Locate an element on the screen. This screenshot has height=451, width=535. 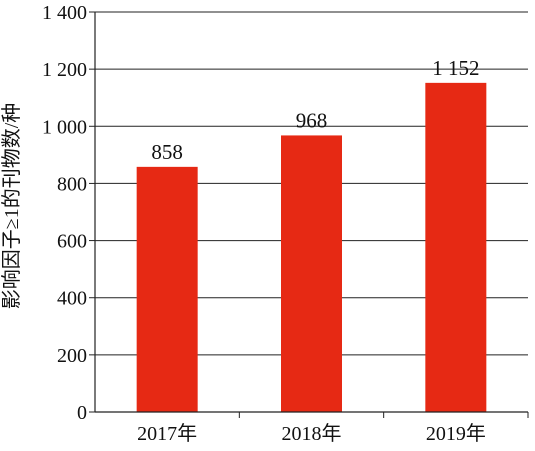
y-tick-label: 1 400 is located at coordinates (64, 13).